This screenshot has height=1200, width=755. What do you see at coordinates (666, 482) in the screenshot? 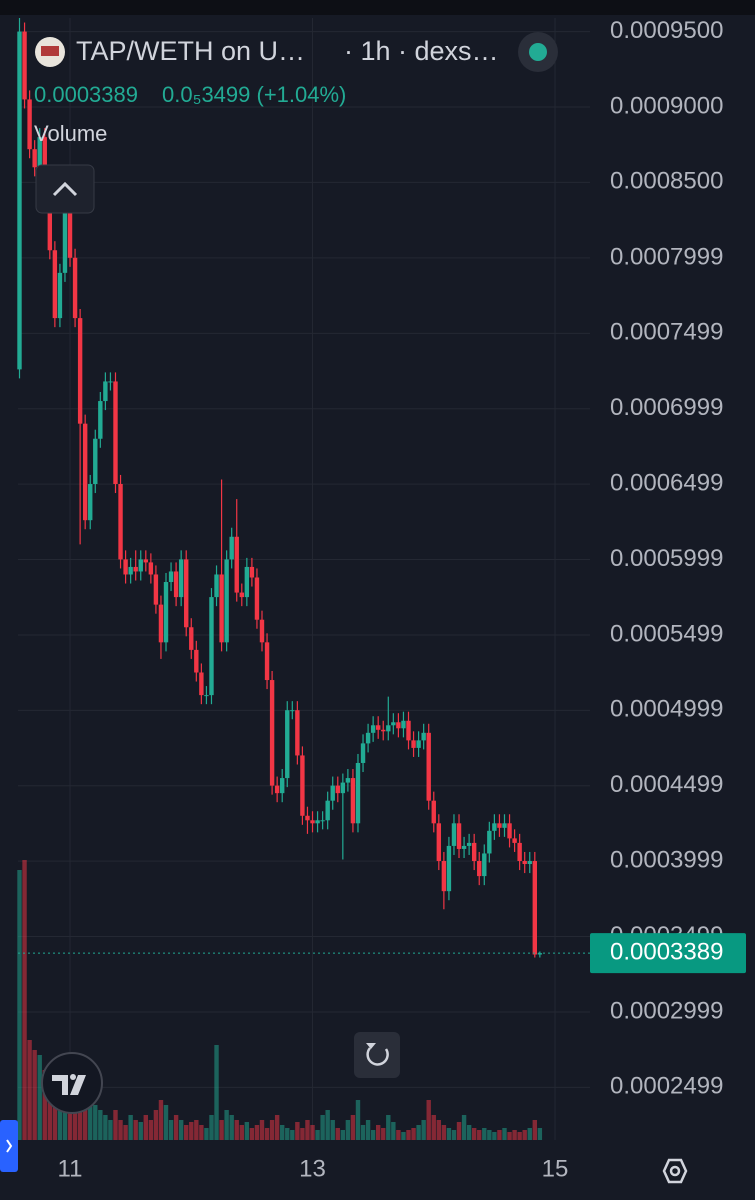
I see `y-tick-label: 0.0006499` at bounding box center [666, 482].